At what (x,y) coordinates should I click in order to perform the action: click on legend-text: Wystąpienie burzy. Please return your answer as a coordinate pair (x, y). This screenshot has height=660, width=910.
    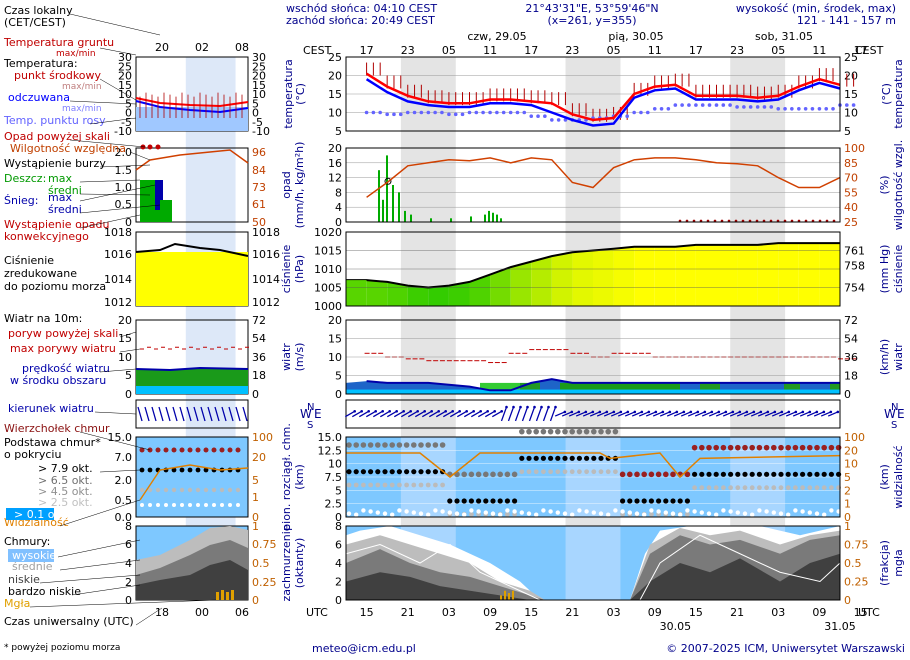
    Looking at the image, I should click on (55, 163).